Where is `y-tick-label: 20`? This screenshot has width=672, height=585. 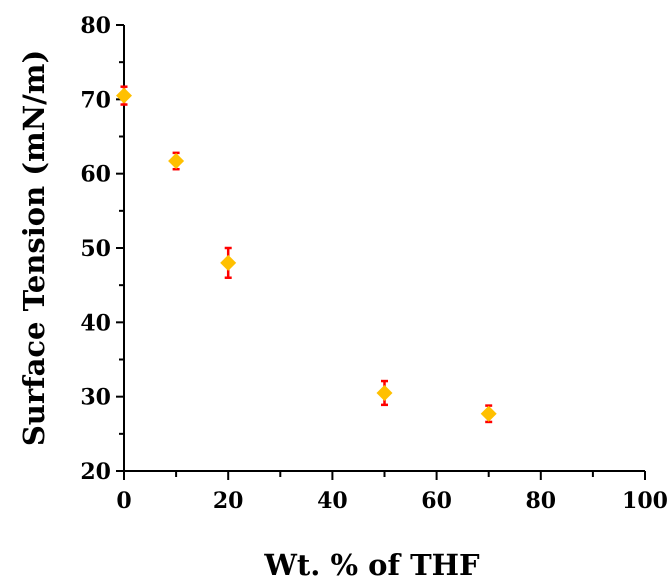 y-tick-label: 20 is located at coordinates (95, 472).